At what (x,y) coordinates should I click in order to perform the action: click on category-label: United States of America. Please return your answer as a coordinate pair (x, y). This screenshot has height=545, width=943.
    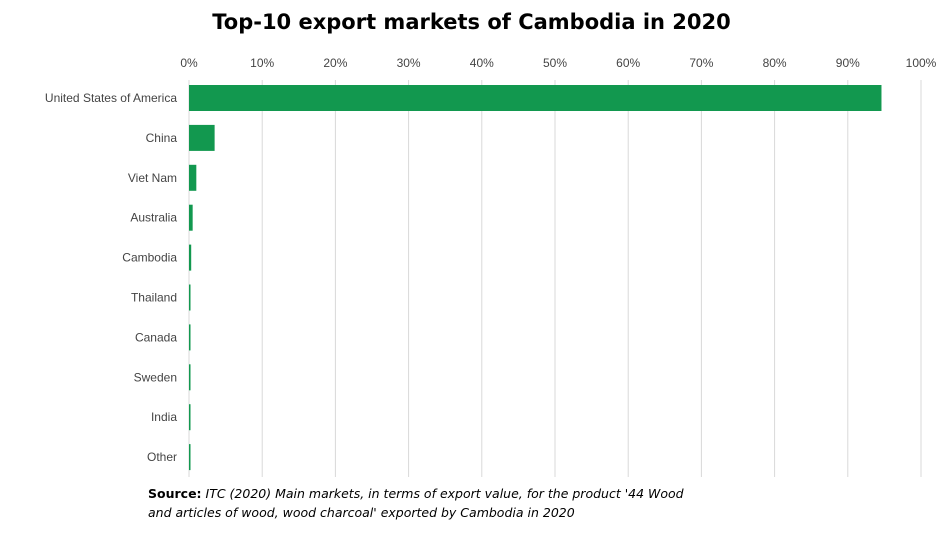
    Looking at the image, I should click on (111, 98).